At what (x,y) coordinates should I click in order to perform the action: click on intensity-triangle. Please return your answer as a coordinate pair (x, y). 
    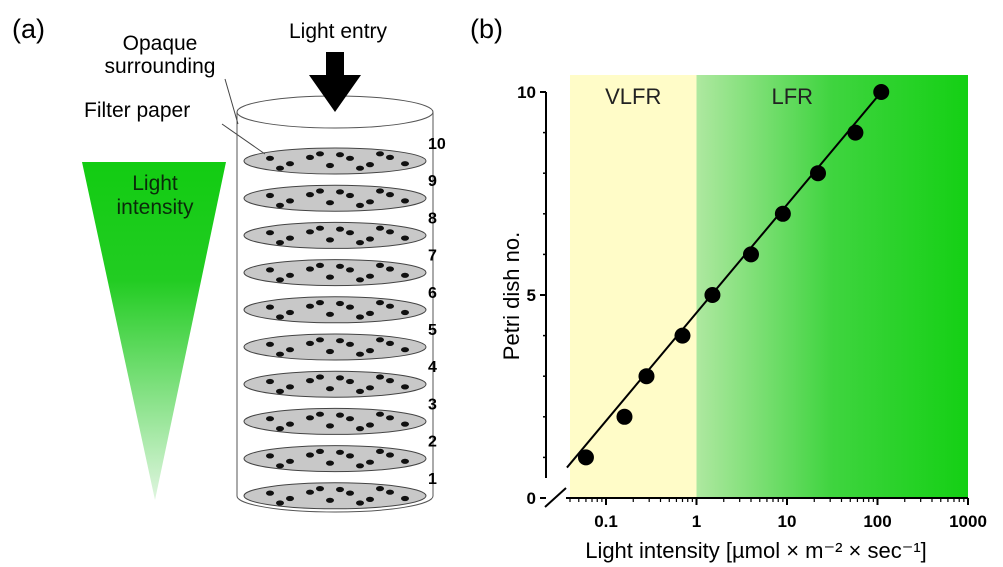
    Looking at the image, I should click on (154, 331).